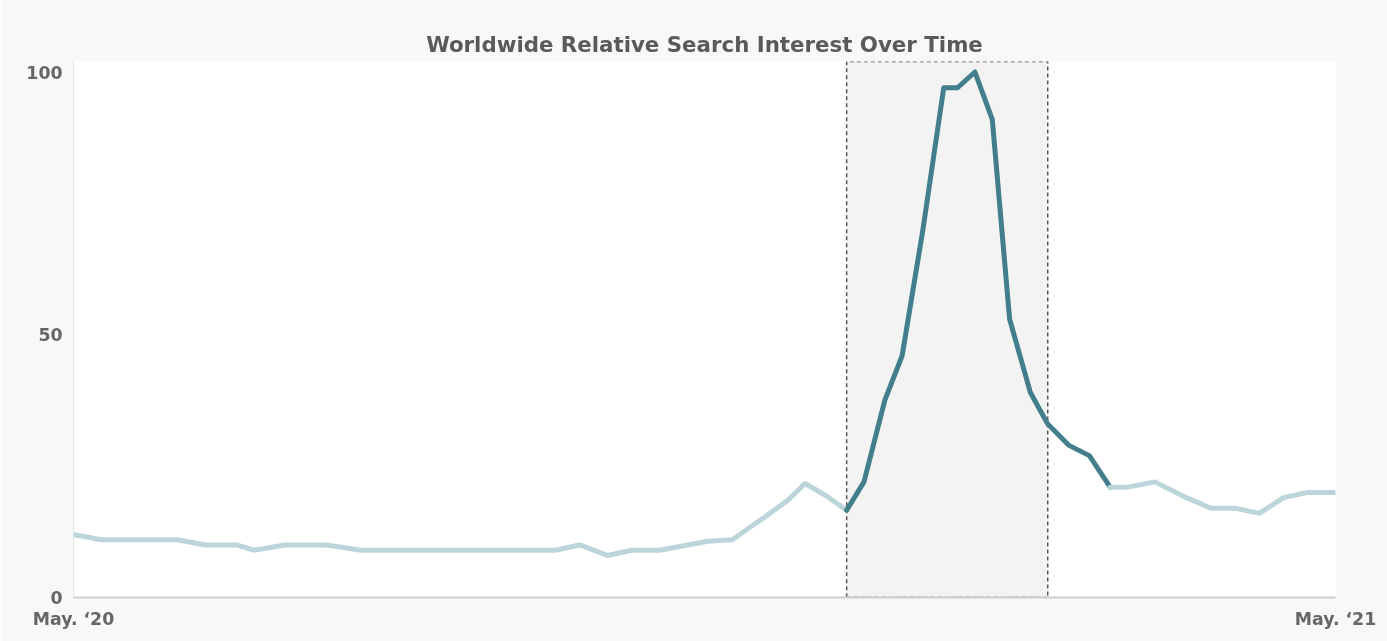 This screenshot has width=1387, height=641. What do you see at coordinates (704, 44) in the screenshot?
I see `chart-title: Worldwide Relative Search Interest Over Time` at bounding box center [704, 44].